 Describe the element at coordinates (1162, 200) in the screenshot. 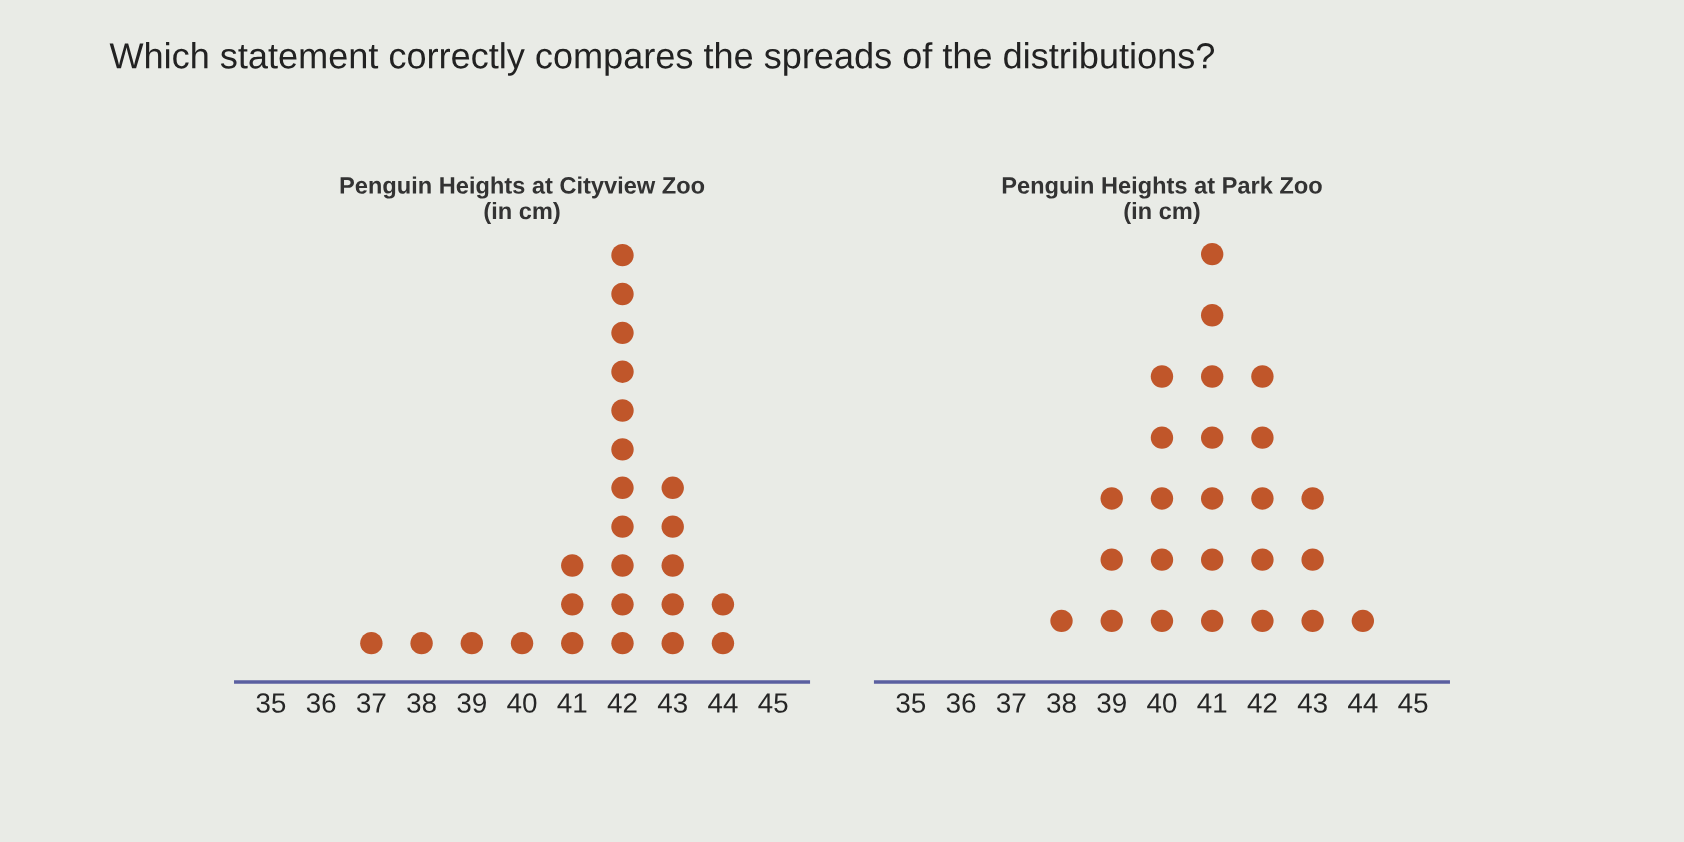

I see `chart-title: Penguin Heights at Park Zoo (in cm)` at that location.